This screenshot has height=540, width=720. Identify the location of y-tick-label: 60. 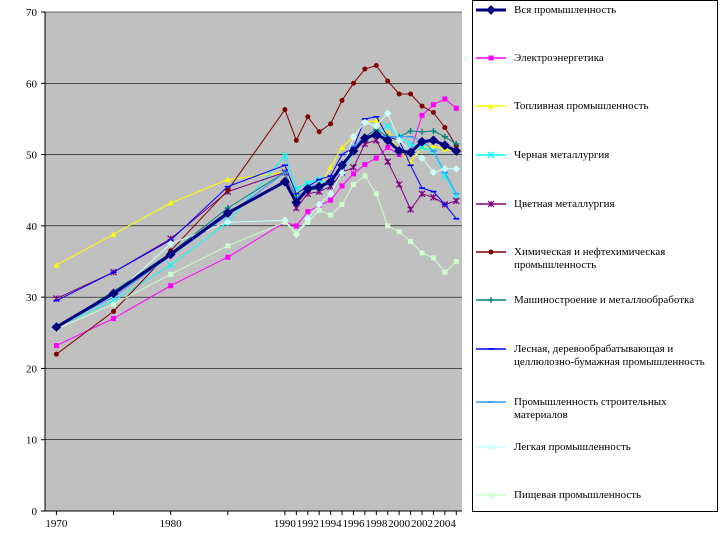
(32, 84).